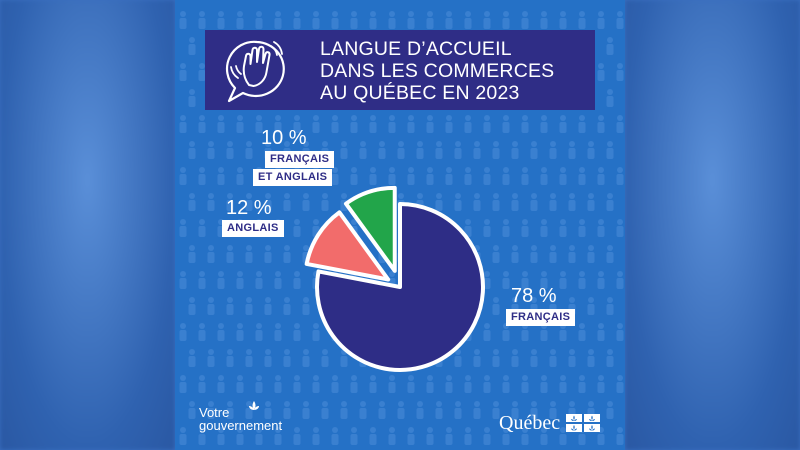 This screenshot has width=800, height=450. I want to click on category-label-francais-et-anglais-line-1: FRANÇAIS, so click(300, 159).